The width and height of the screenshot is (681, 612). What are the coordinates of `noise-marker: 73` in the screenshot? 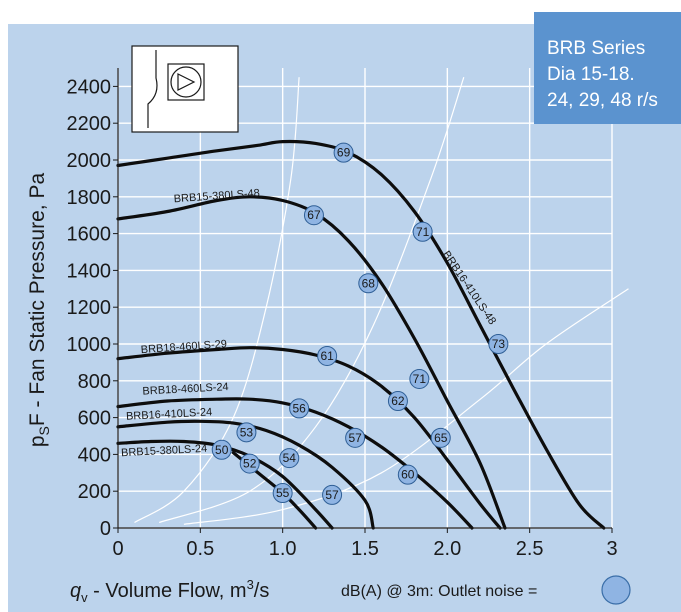 It's located at (498, 344).